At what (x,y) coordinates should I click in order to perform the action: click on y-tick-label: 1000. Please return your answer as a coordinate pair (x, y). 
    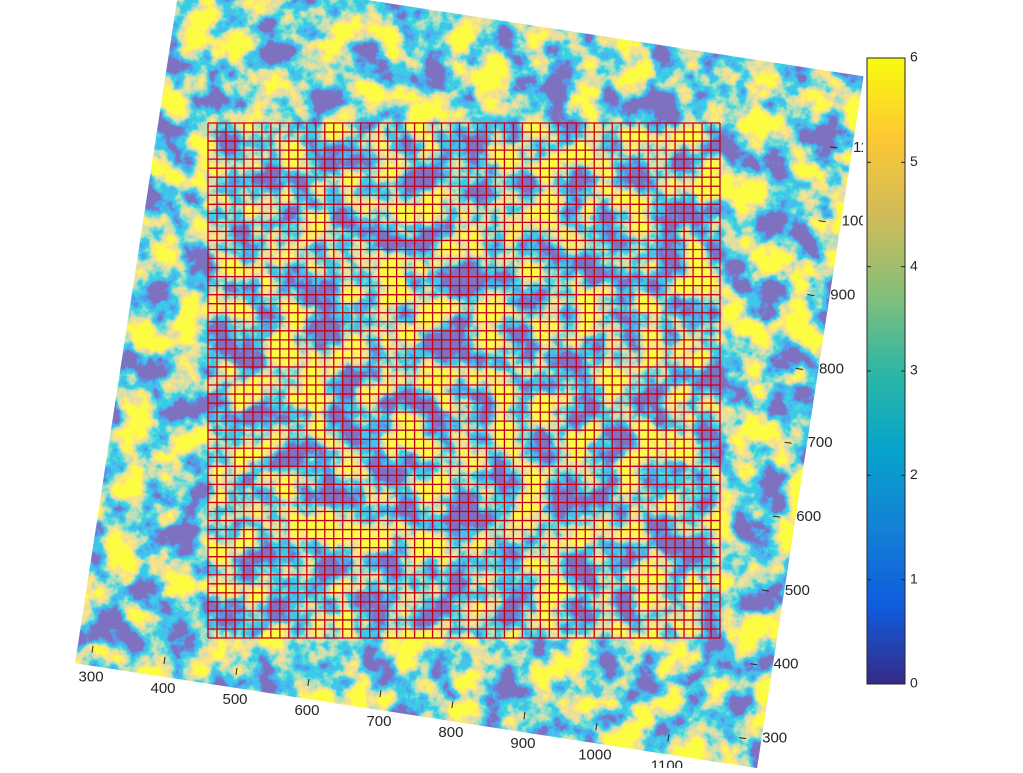
    Looking at the image, I should click on (858, 221).